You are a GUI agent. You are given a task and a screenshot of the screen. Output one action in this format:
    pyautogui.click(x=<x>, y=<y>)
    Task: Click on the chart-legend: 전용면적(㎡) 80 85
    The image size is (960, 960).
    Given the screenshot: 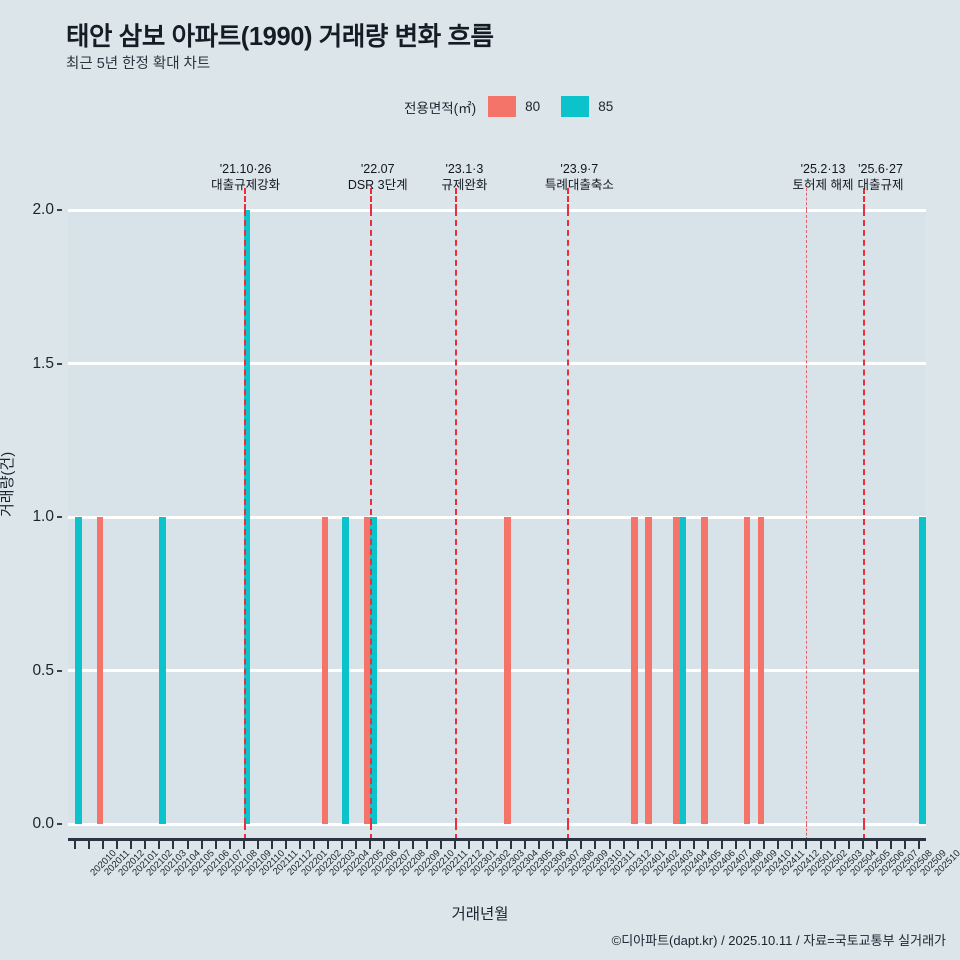 What is the action you would take?
    pyautogui.click(x=514, y=106)
    